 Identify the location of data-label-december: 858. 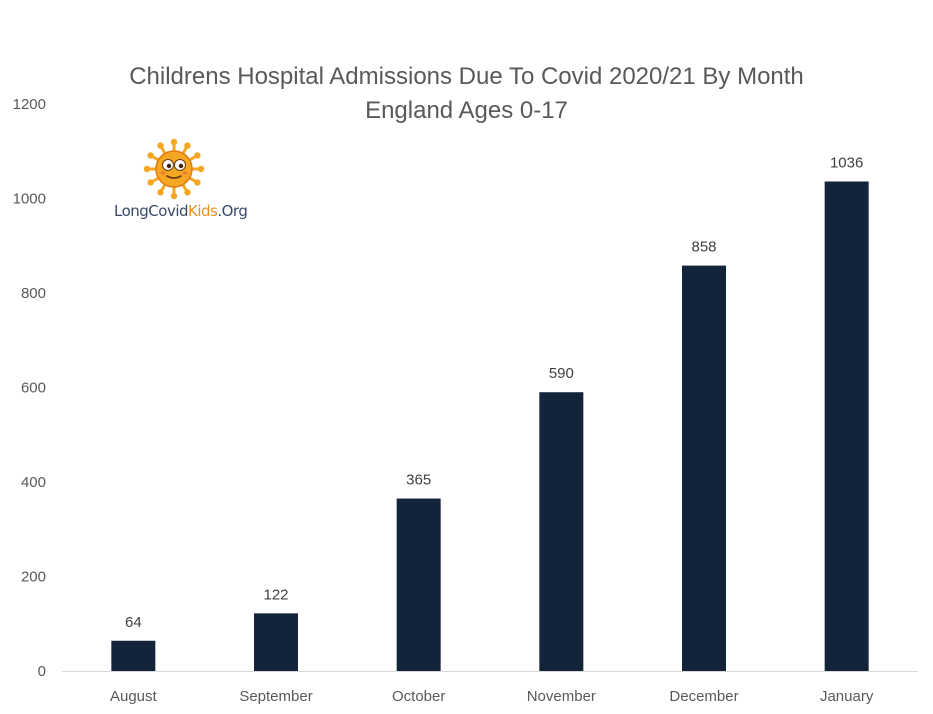
(703, 247).